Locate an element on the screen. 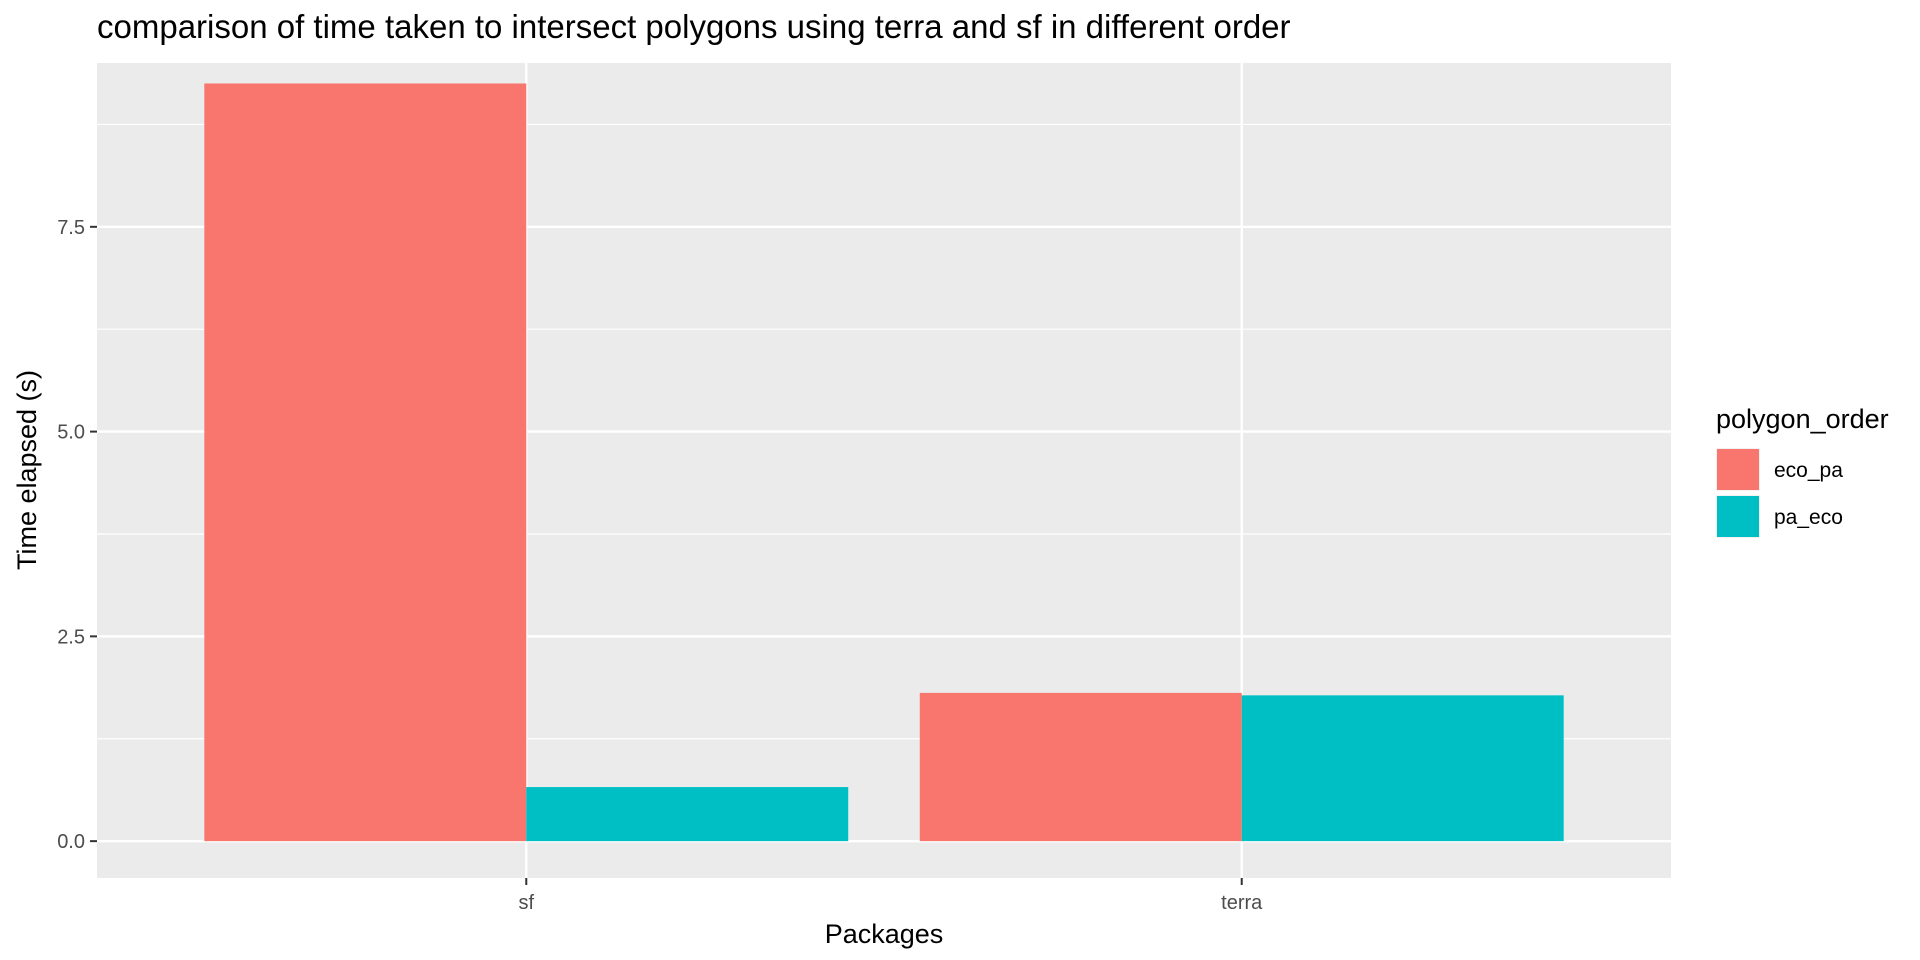  y-axis: 0.0 2.5 5.0 7.5 is located at coordinates (77, 535).